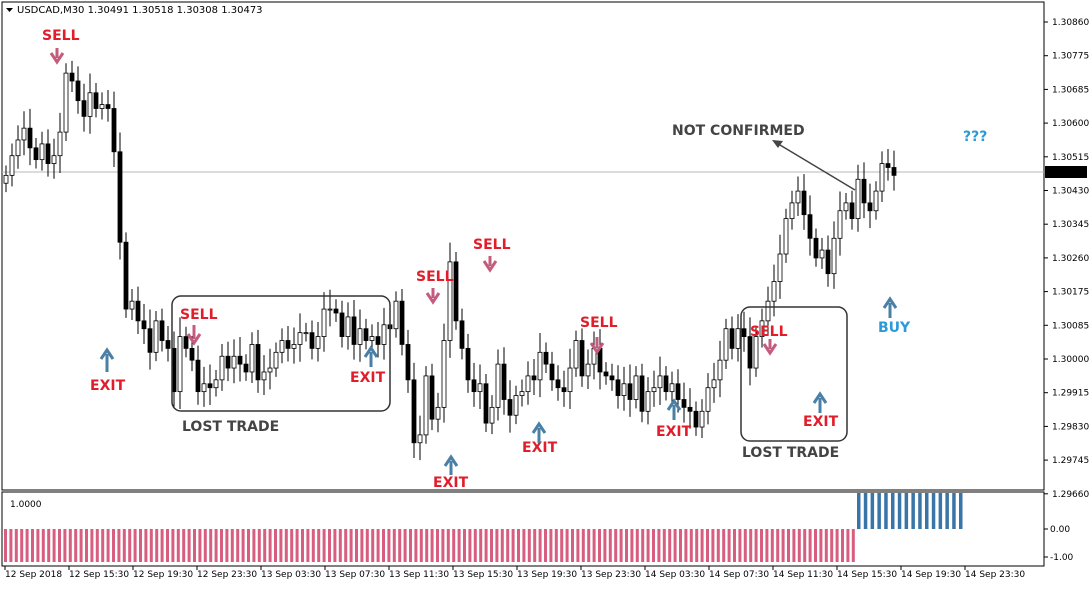 The width and height of the screenshot is (1089, 589). I want to click on price-tick-label: 1.30775, so click(1070, 57).